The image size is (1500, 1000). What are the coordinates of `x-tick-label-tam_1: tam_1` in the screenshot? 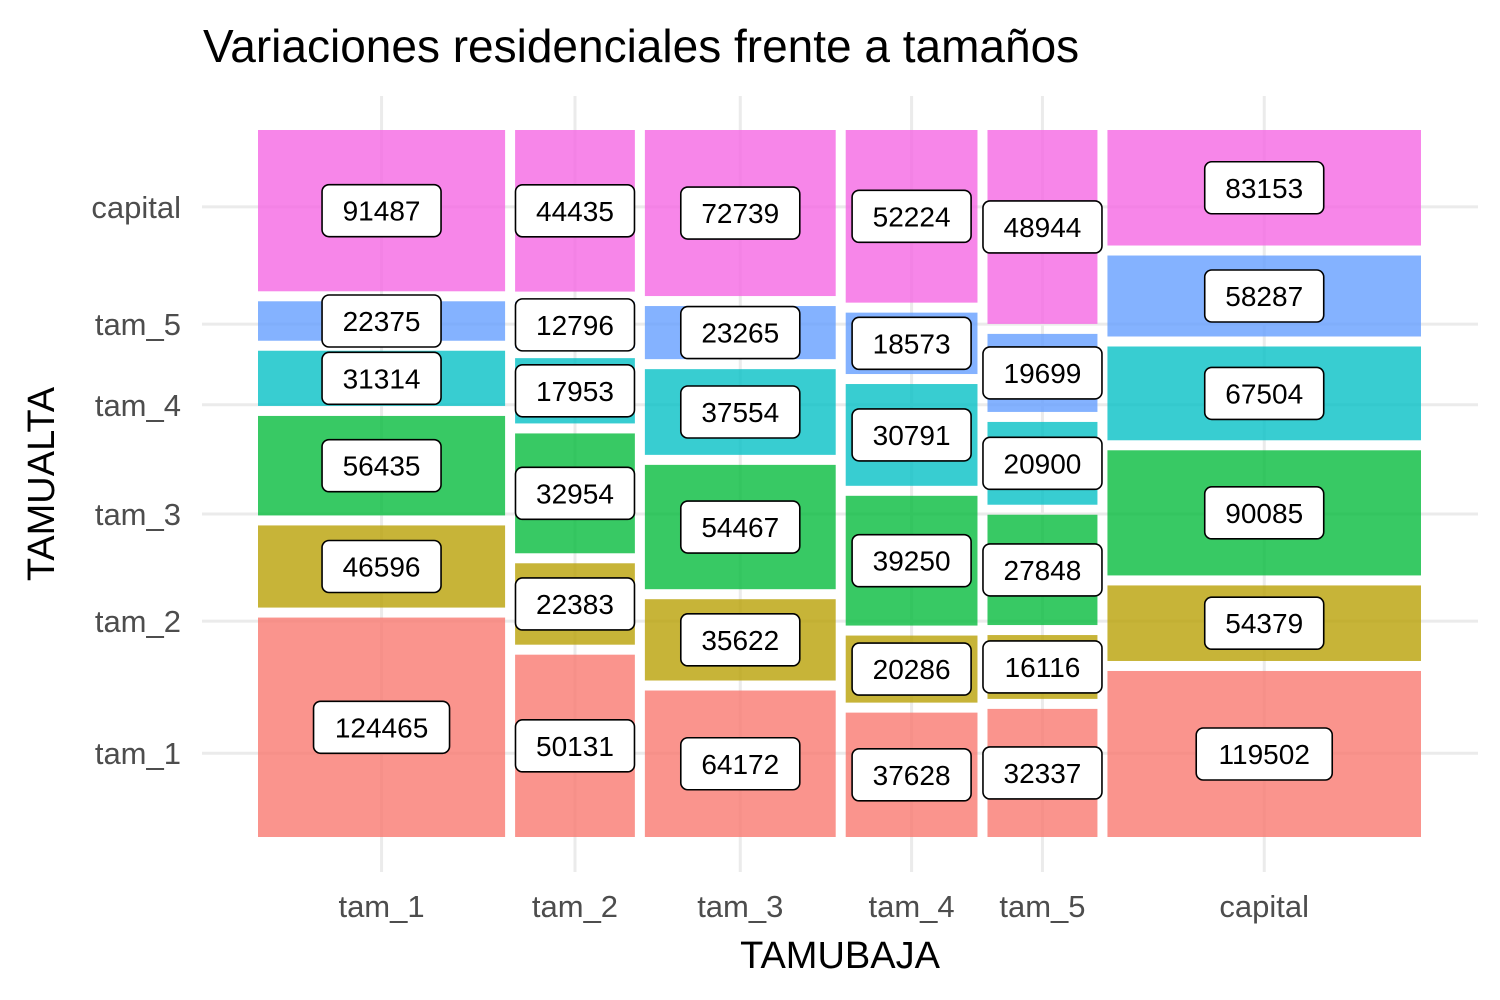 It's located at (381, 906).